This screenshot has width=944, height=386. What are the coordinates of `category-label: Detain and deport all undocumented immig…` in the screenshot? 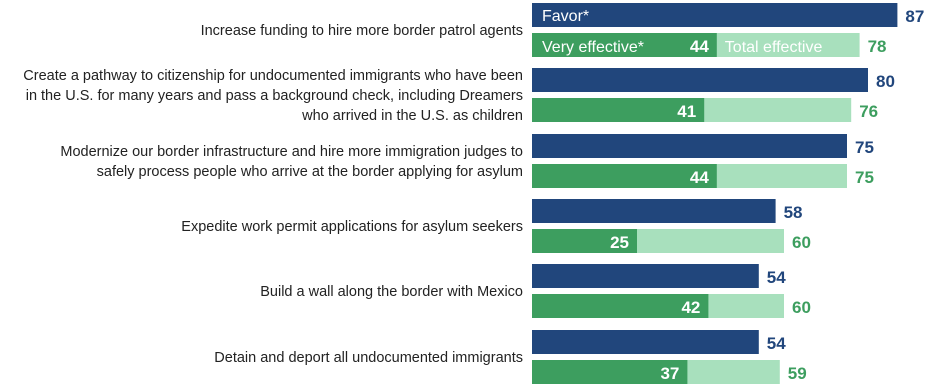 It's located at (368, 358).